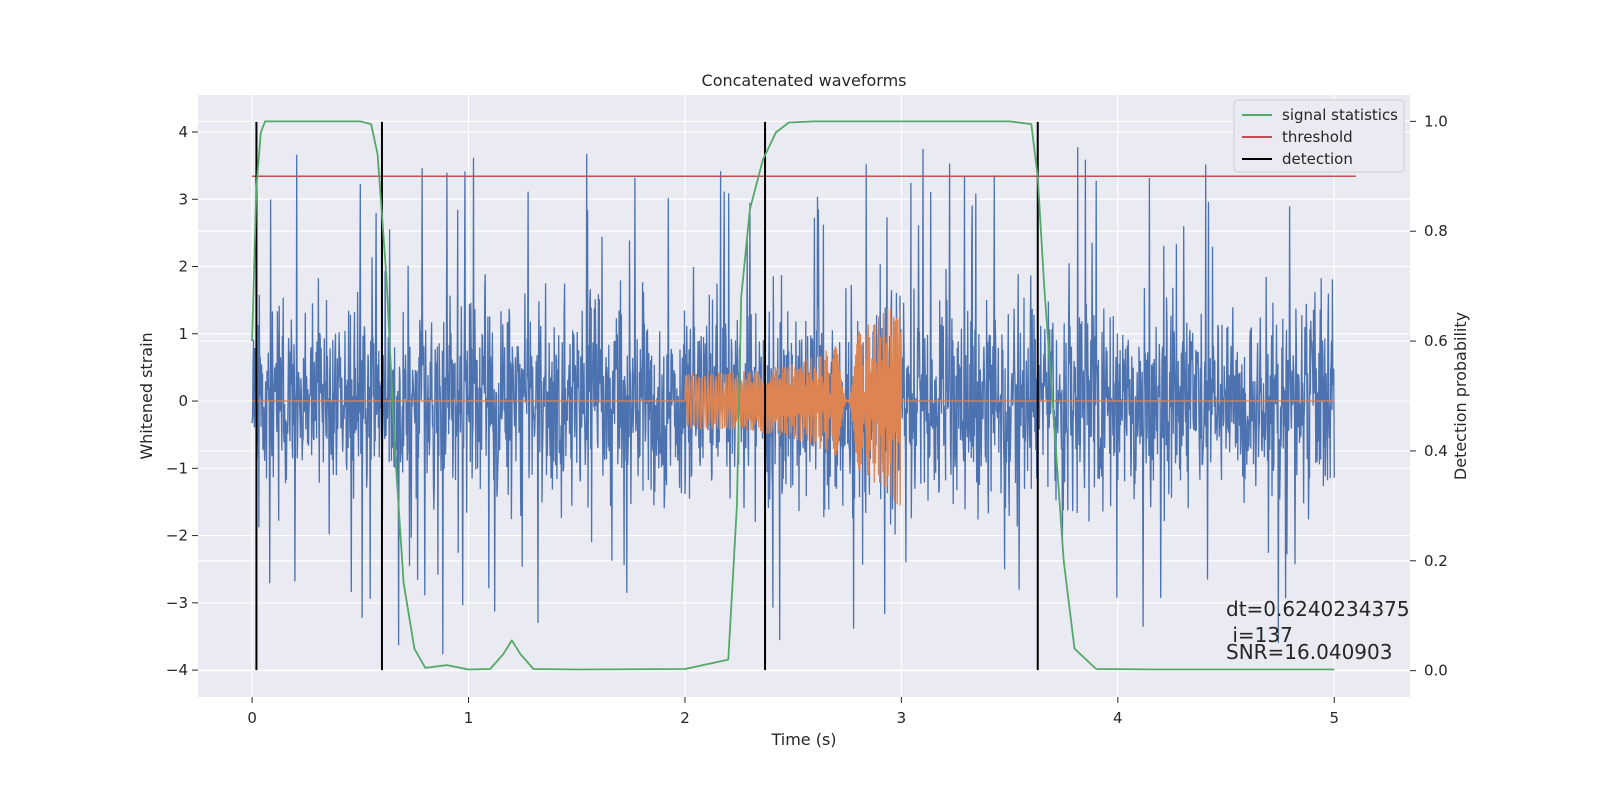 This screenshot has height=800, width=1600. What do you see at coordinates (1334, 718) in the screenshot?
I see `x-tick-label: 5` at bounding box center [1334, 718].